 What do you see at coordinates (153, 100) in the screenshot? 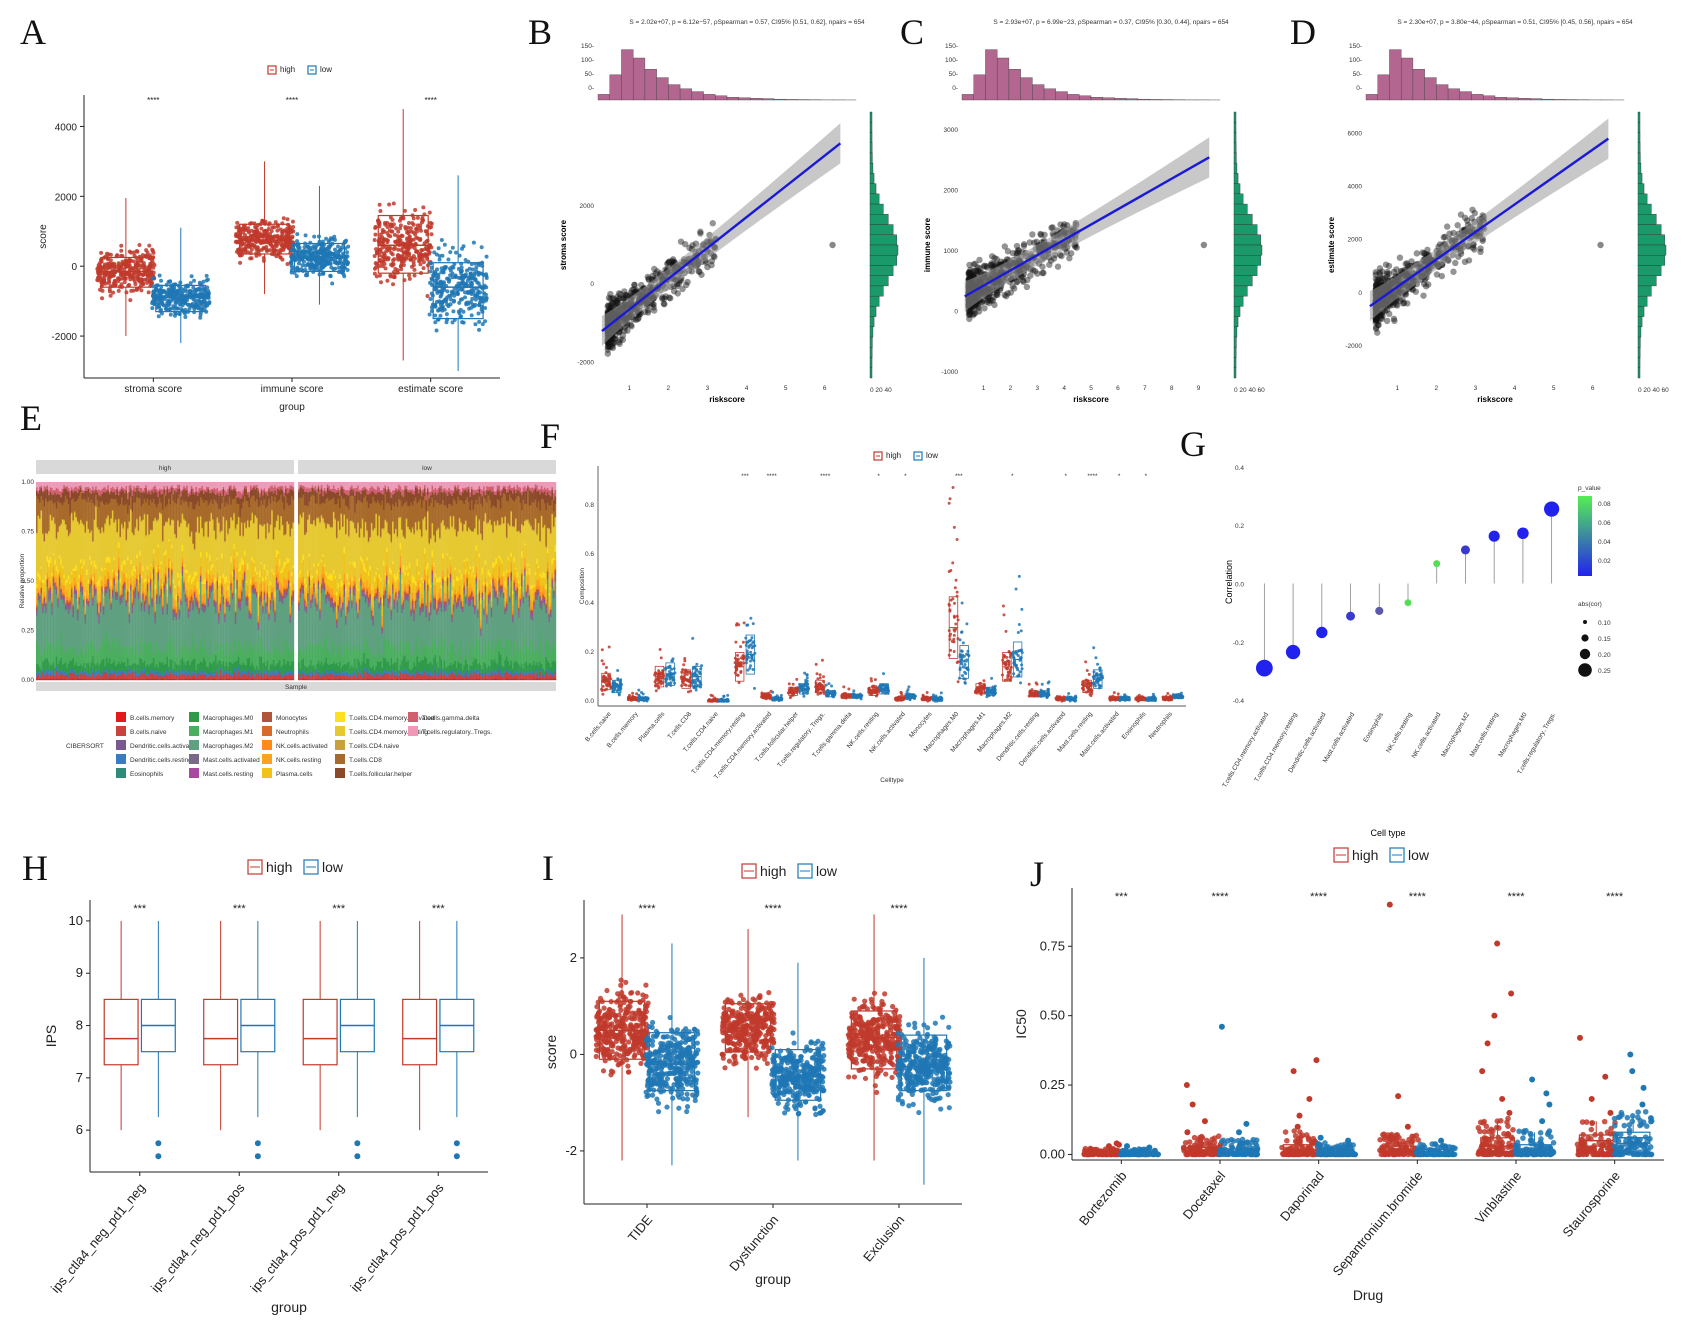
I see `significance-label: ****` at bounding box center [153, 100].